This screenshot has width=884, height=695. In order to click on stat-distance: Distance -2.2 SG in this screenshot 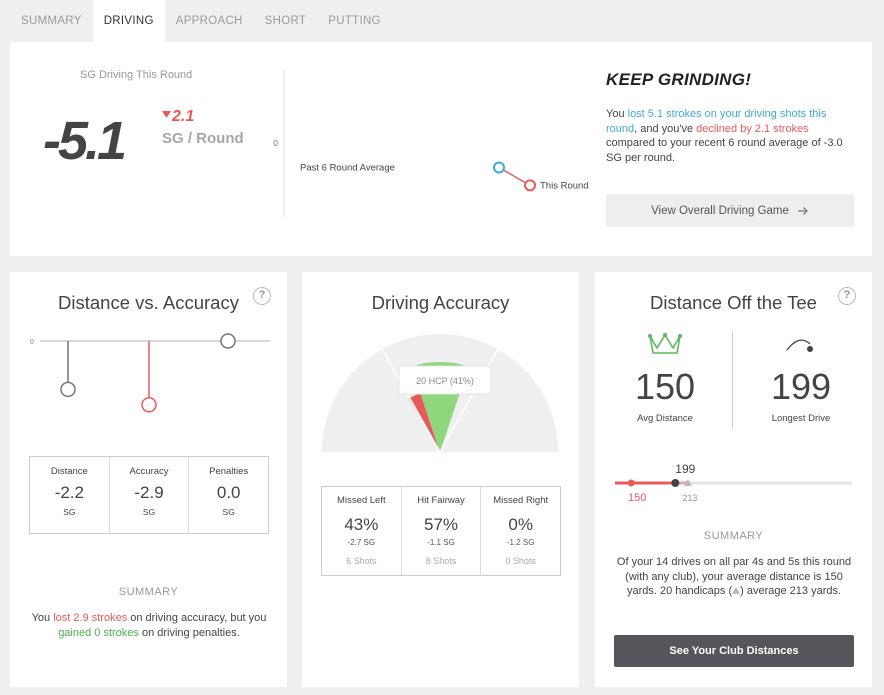, I will do `click(70, 495)`.